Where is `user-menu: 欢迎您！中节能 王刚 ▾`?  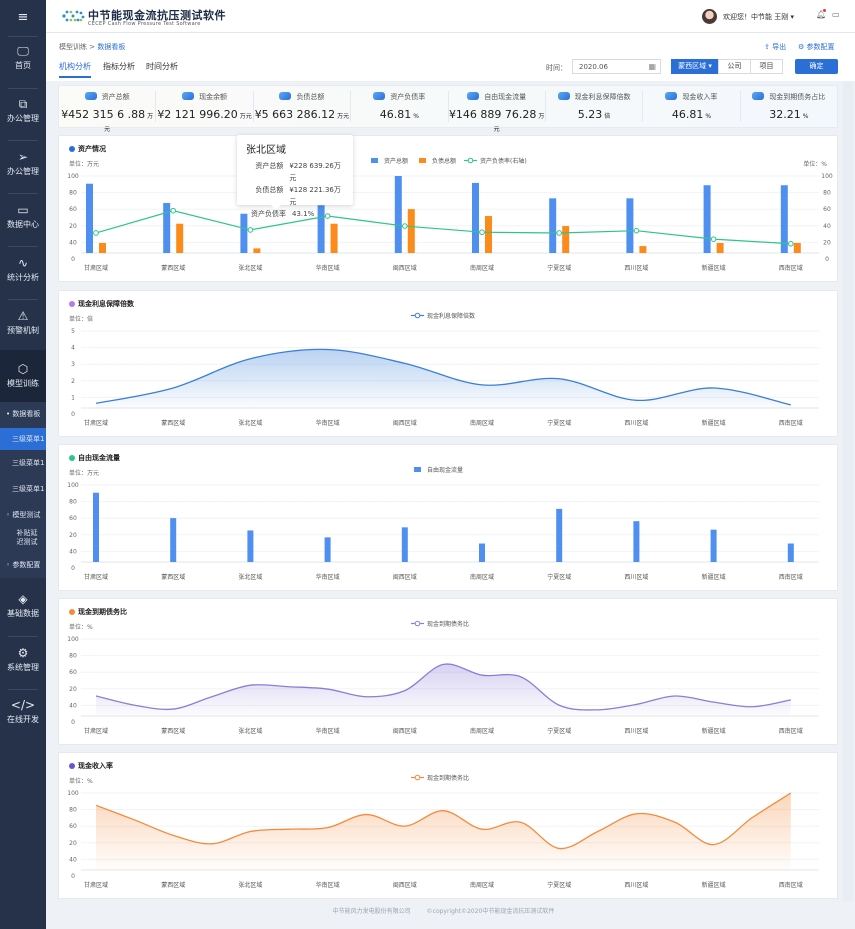
user-menu: 欢迎您！中节能 王刚 ▾ is located at coordinates (758, 17).